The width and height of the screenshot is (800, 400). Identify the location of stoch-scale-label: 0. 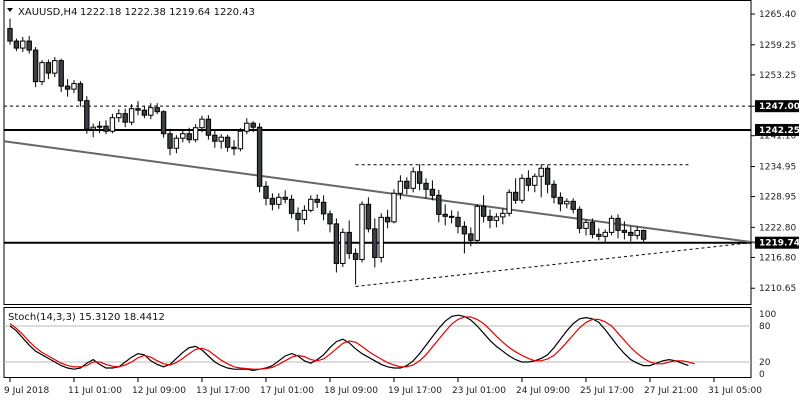
(762, 375).